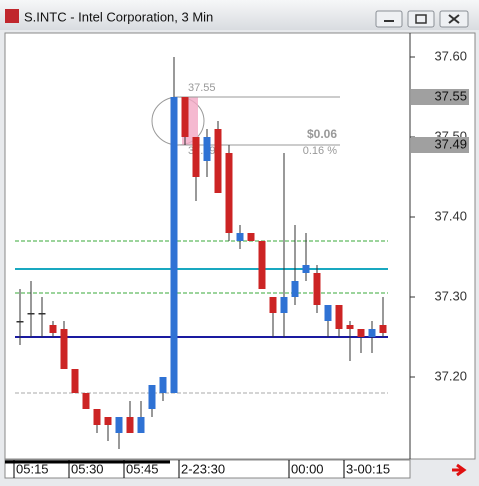 The width and height of the screenshot is (479, 486). What do you see at coordinates (202, 88) in the screenshot?
I see `measure-label: 37.55` at bounding box center [202, 88].